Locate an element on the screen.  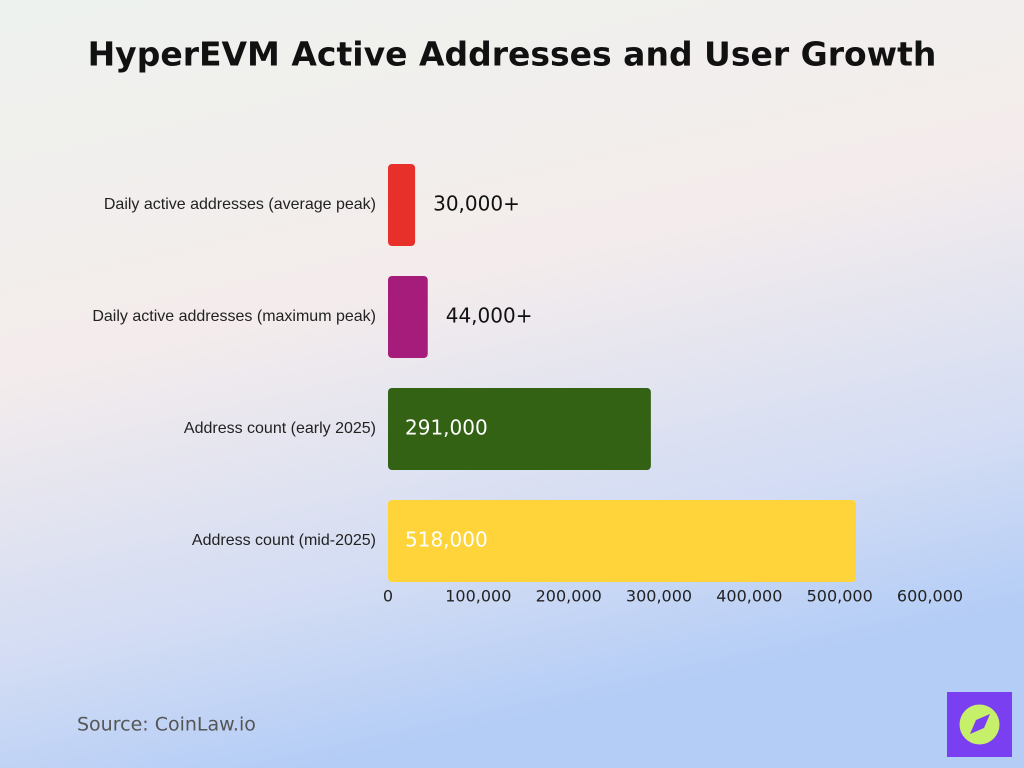
x-tick-label: 400,000 is located at coordinates (749, 596).